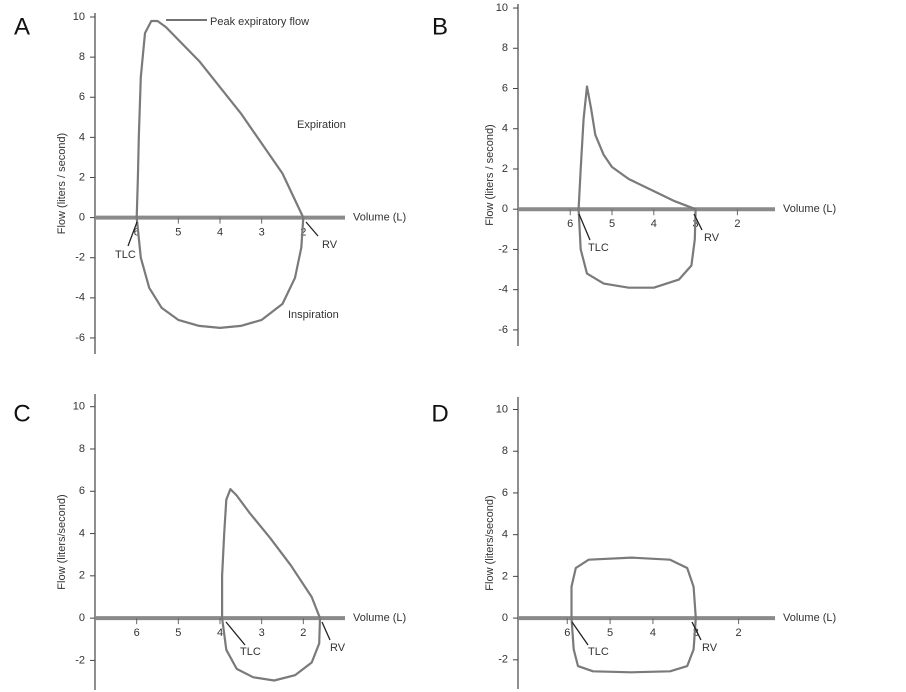  Describe the element at coordinates (22, 26) in the screenshot. I see `panel-letter: A` at that location.